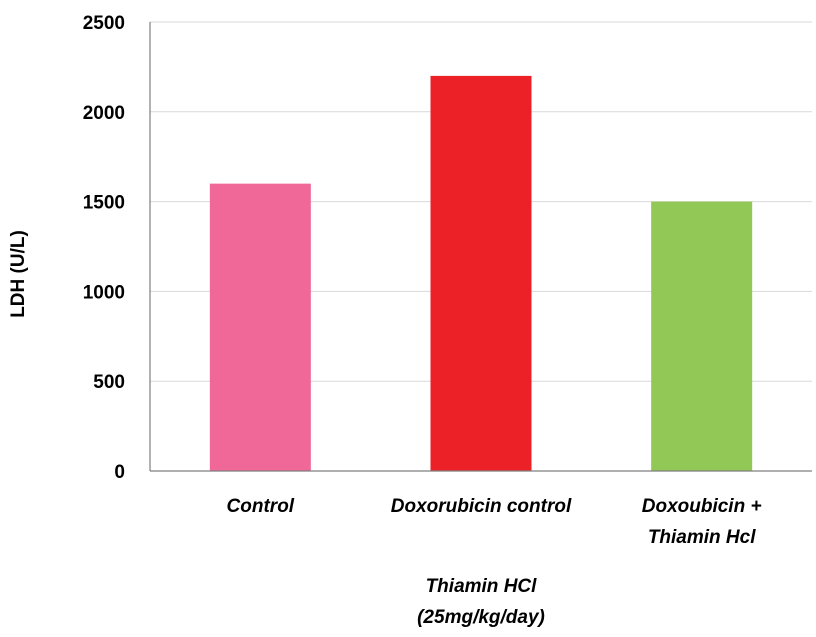  What do you see at coordinates (104, 292) in the screenshot?
I see `y-tick-label: 1000` at bounding box center [104, 292].